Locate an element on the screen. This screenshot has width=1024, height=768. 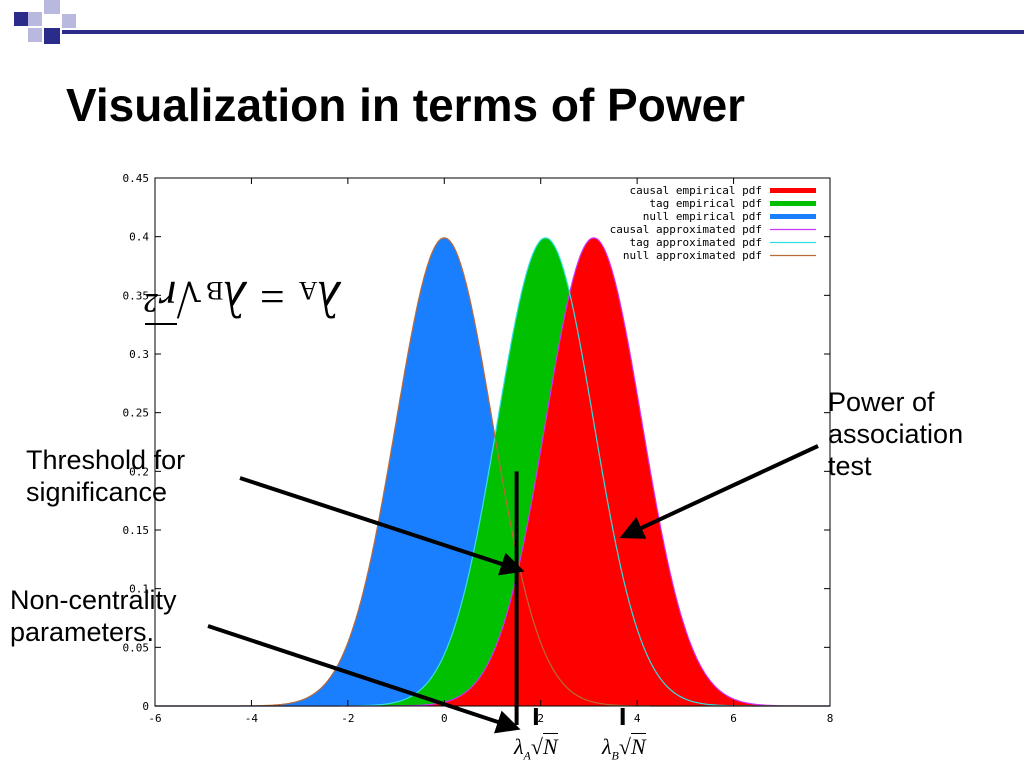
lambda-a-mark: λA√N is located at coordinates (536, 748).